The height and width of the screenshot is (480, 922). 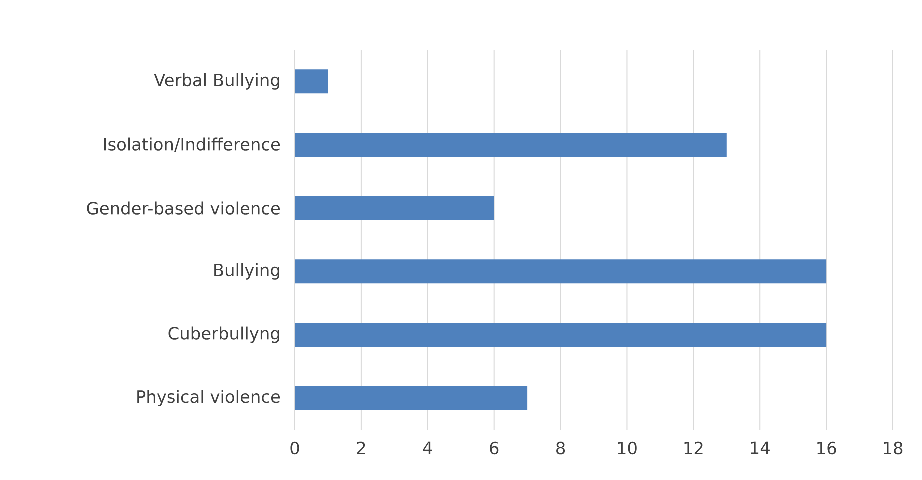 What do you see at coordinates (893, 448) in the screenshot?
I see `x-tick-label: 18` at bounding box center [893, 448].